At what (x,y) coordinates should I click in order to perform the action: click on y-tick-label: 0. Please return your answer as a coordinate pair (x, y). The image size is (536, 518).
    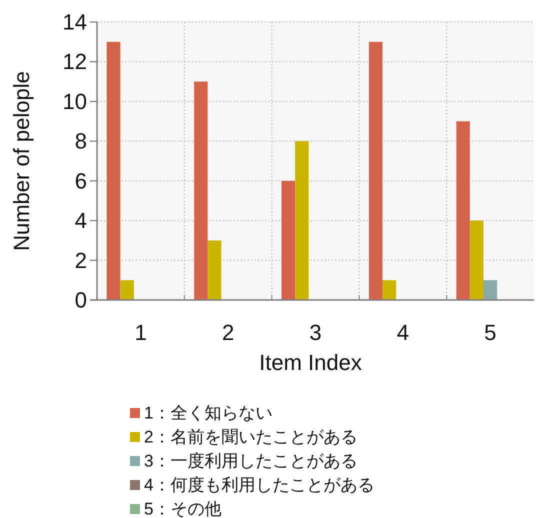
    Looking at the image, I should click on (80, 300).